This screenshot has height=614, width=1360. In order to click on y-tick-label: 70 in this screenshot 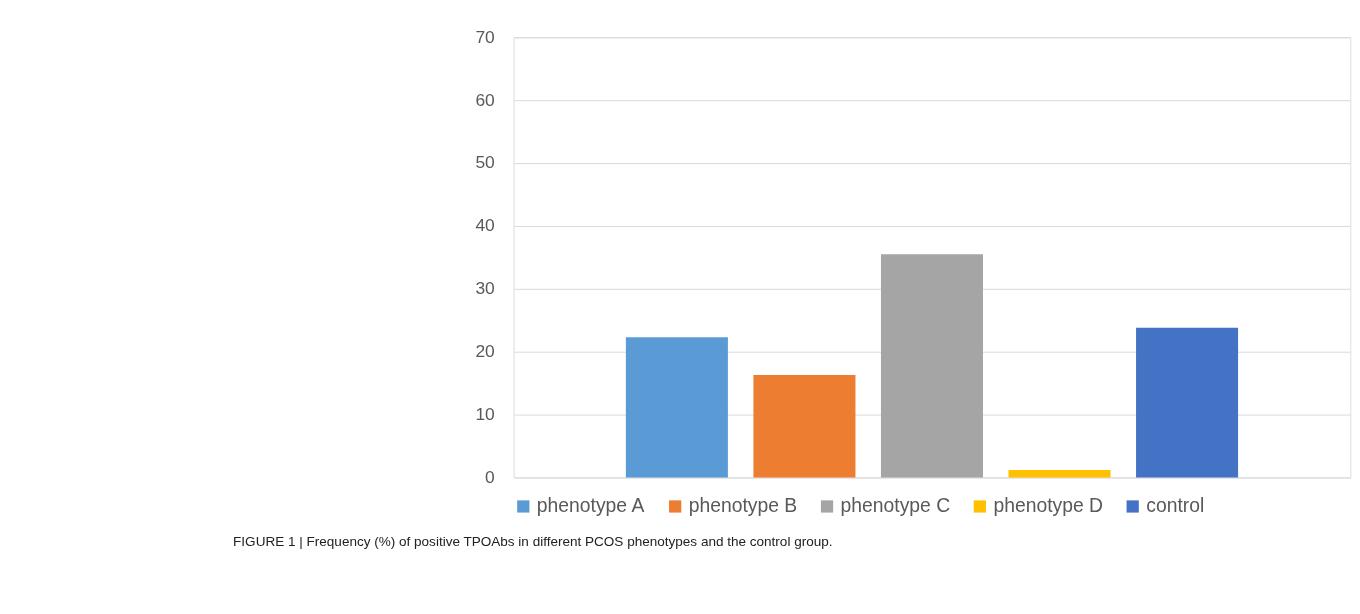, I will do `click(485, 36)`.